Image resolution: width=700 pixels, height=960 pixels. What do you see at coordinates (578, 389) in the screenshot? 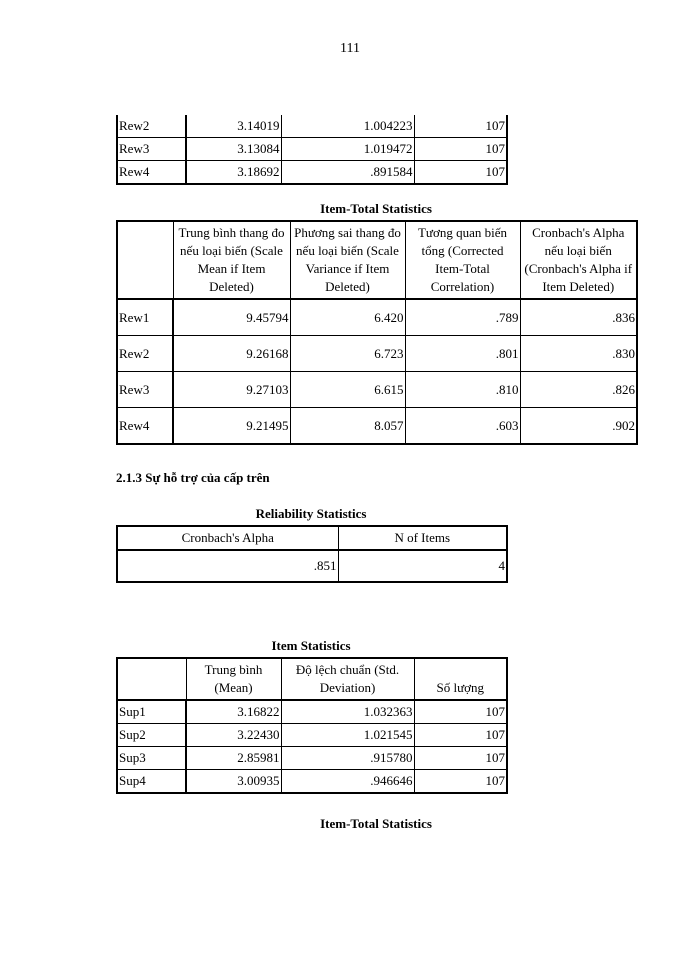
I see `cell-value: .826` at bounding box center [578, 389].